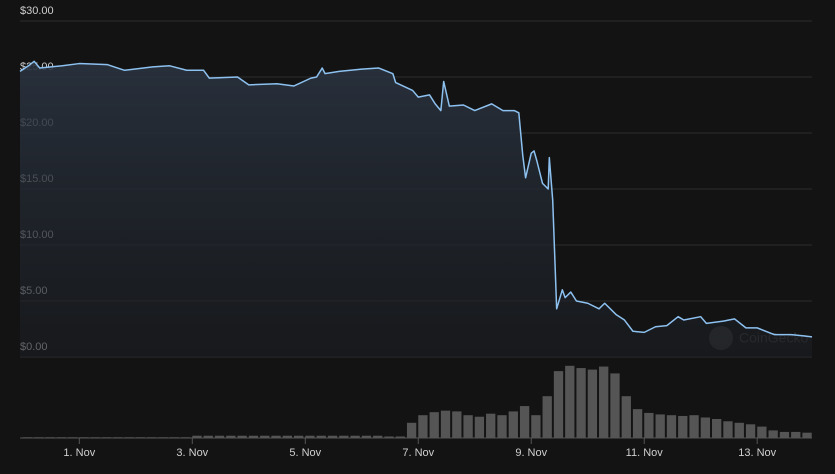 This screenshot has height=474, width=835. I want to click on x-tick-label: 11. Nov, so click(645, 453).